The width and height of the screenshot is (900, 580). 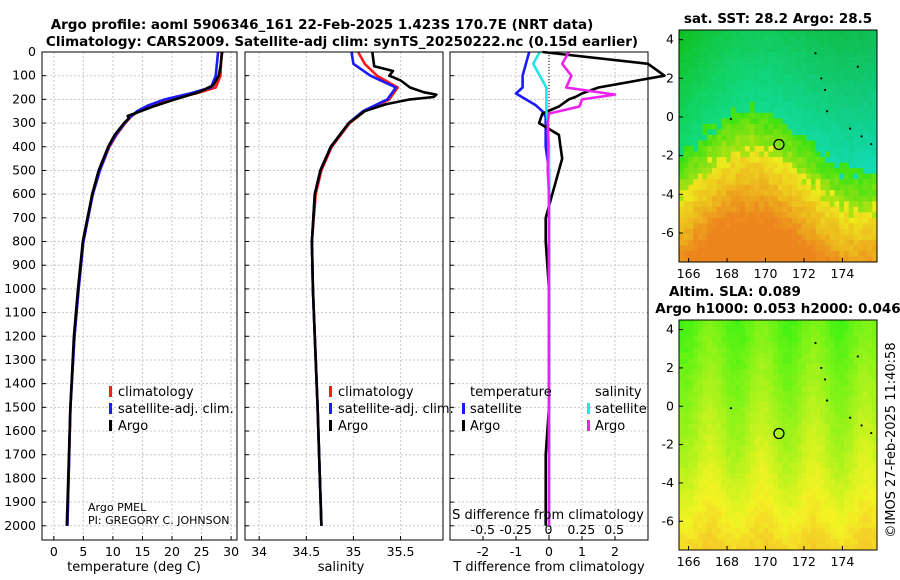 I want to click on map-lon-label: 170, so click(x=766, y=273).